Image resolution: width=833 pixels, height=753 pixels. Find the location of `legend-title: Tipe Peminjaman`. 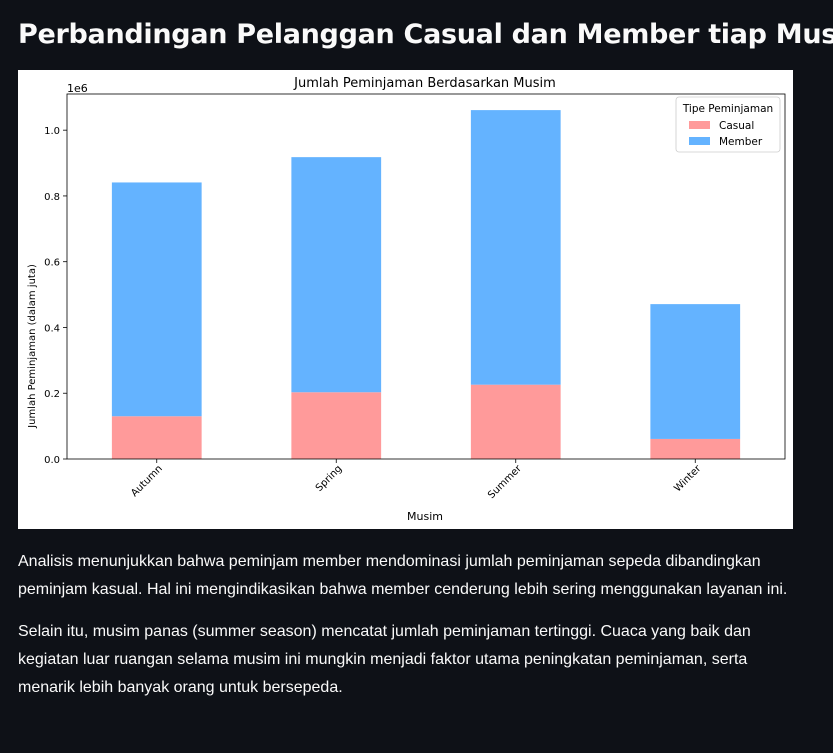

legend-title: Tipe Peminjaman is located at coordinates (727, 109).